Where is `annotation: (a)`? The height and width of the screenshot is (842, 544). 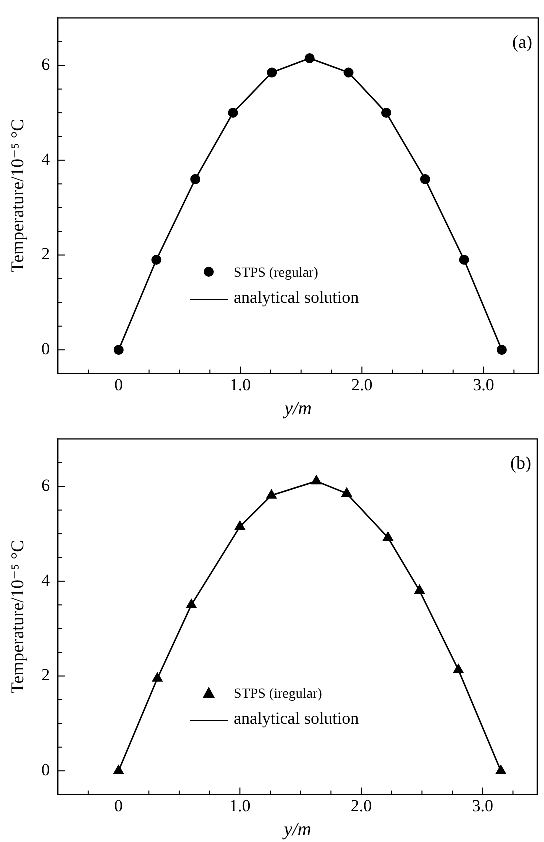
annotation: (a) is located at coordinates (522, 42).